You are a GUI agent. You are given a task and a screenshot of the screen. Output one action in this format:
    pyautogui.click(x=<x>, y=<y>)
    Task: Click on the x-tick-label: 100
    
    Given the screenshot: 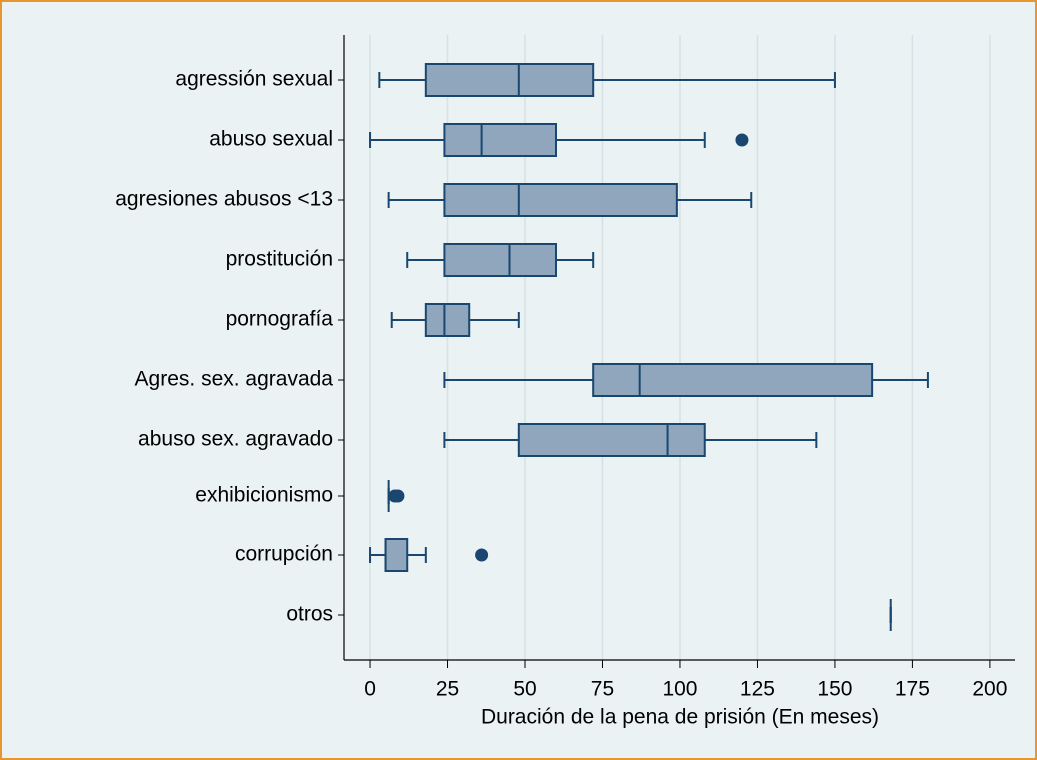 What is the action you would take?
    pyautogui.click(x=679, y=689)
    